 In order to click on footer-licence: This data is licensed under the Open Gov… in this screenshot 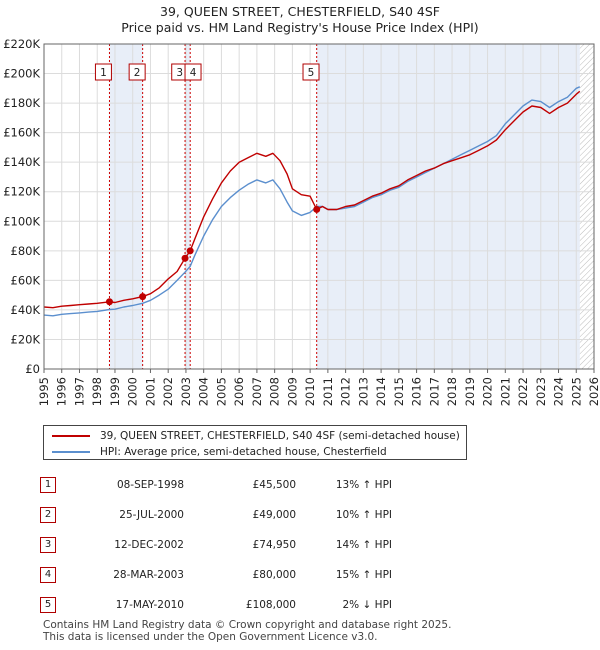, I will do `click(210, 637)`.